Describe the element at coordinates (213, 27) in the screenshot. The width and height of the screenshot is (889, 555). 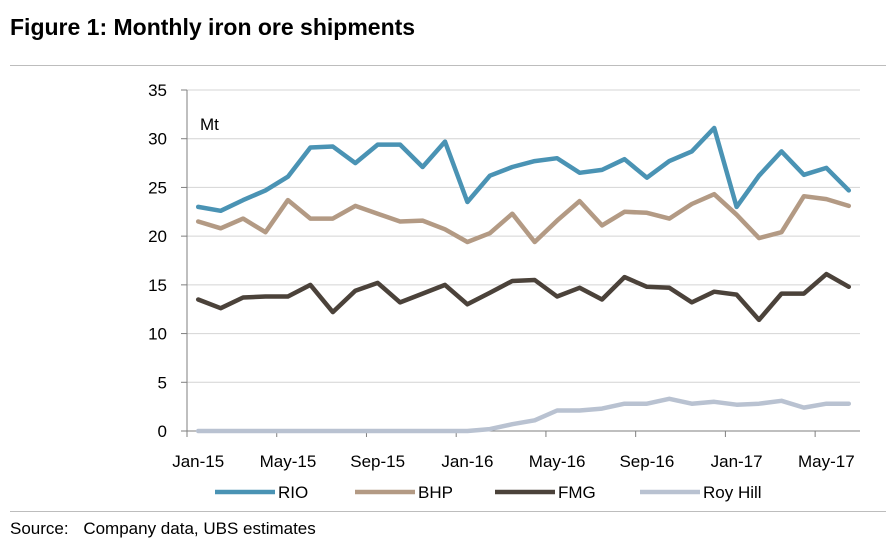
I see `figure-title: Figure 1: Monthly iron ore shipments` at that location.